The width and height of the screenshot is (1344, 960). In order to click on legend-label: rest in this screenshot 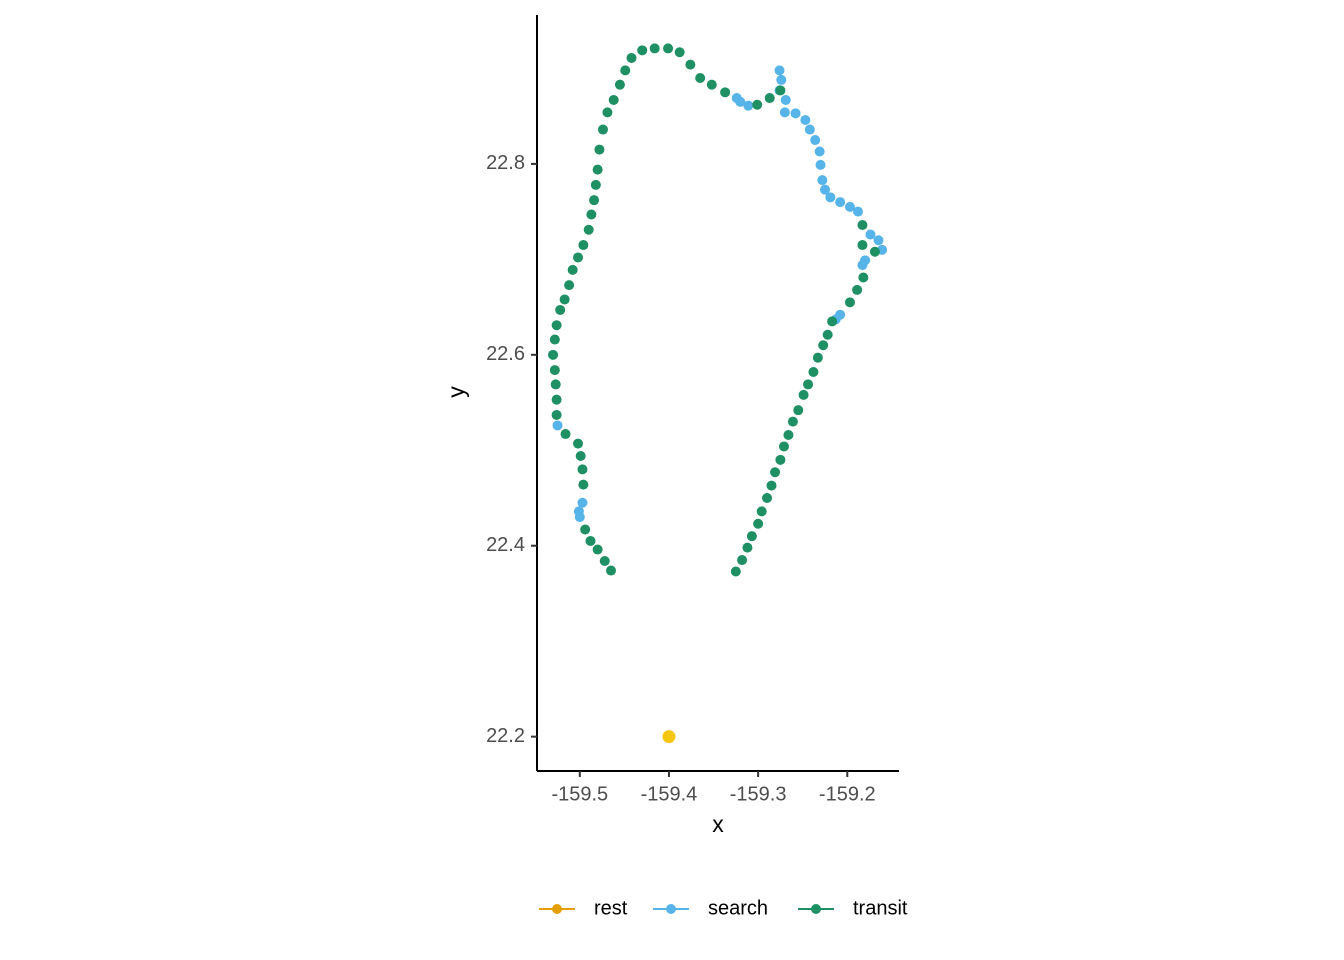, I will do `click(611, 908)`.